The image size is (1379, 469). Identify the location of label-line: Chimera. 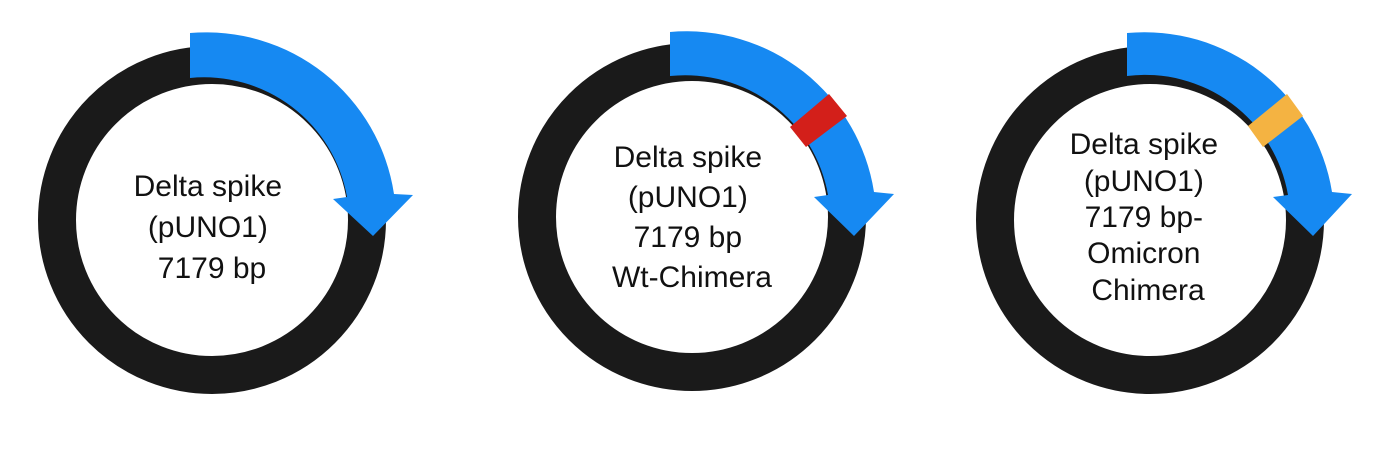
(1148, 290).